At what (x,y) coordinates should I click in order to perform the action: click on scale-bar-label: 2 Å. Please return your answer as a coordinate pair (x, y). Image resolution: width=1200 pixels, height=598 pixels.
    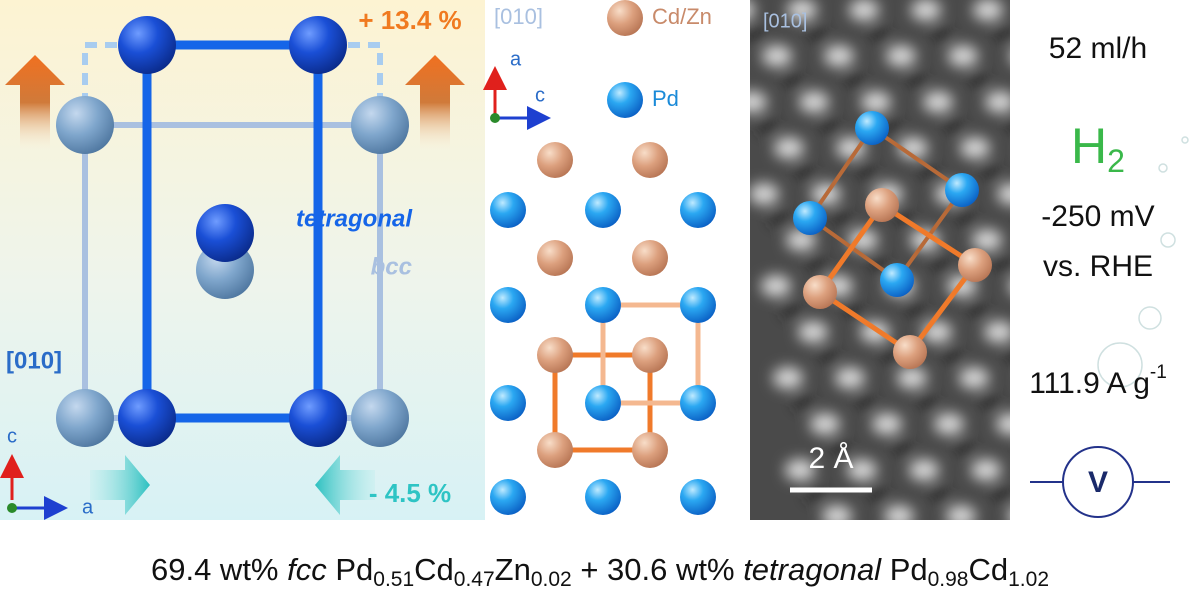
    Looking at the image, I should click on (830, 458).